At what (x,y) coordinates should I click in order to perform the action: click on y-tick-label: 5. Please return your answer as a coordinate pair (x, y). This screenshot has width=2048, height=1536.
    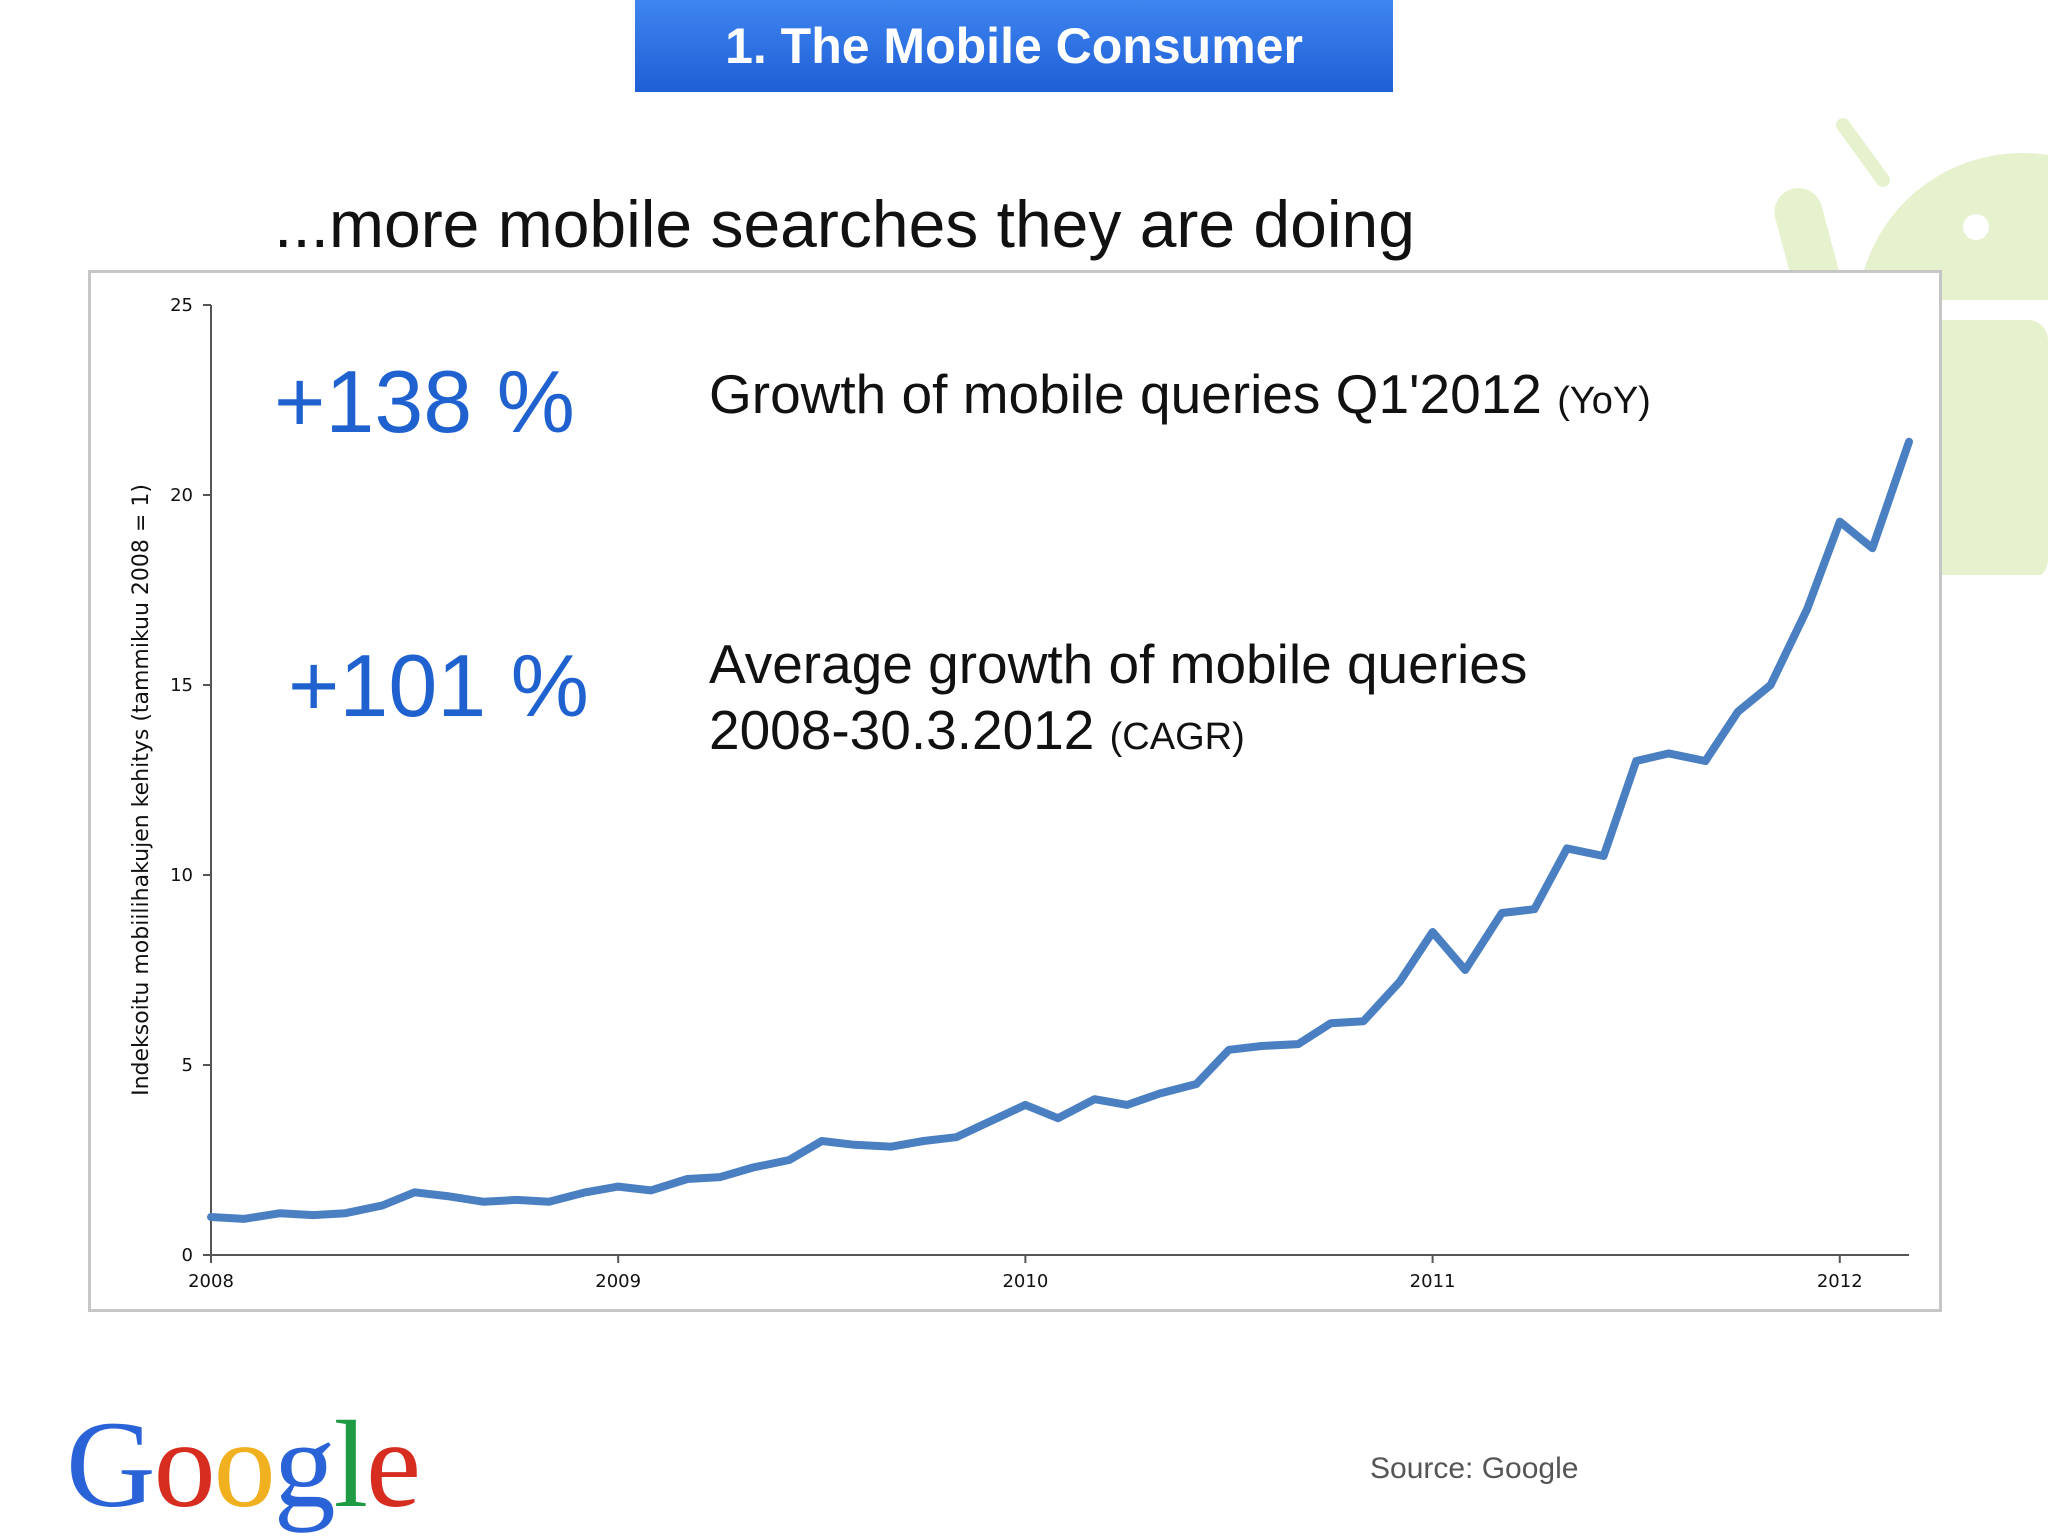
    Looking at the image, I should click on (187, 1065).